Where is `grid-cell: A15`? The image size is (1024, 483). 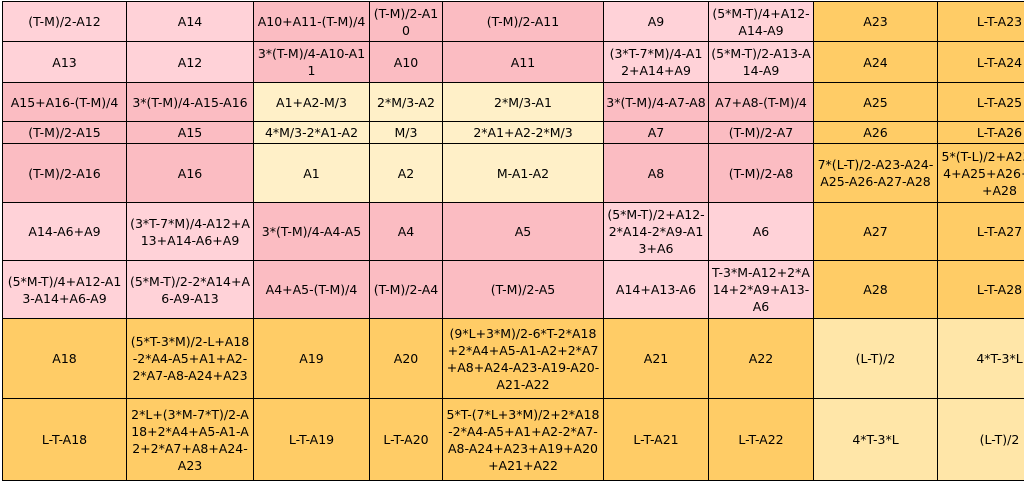
grid-cell: A15 is located at coordinates (190, 133).